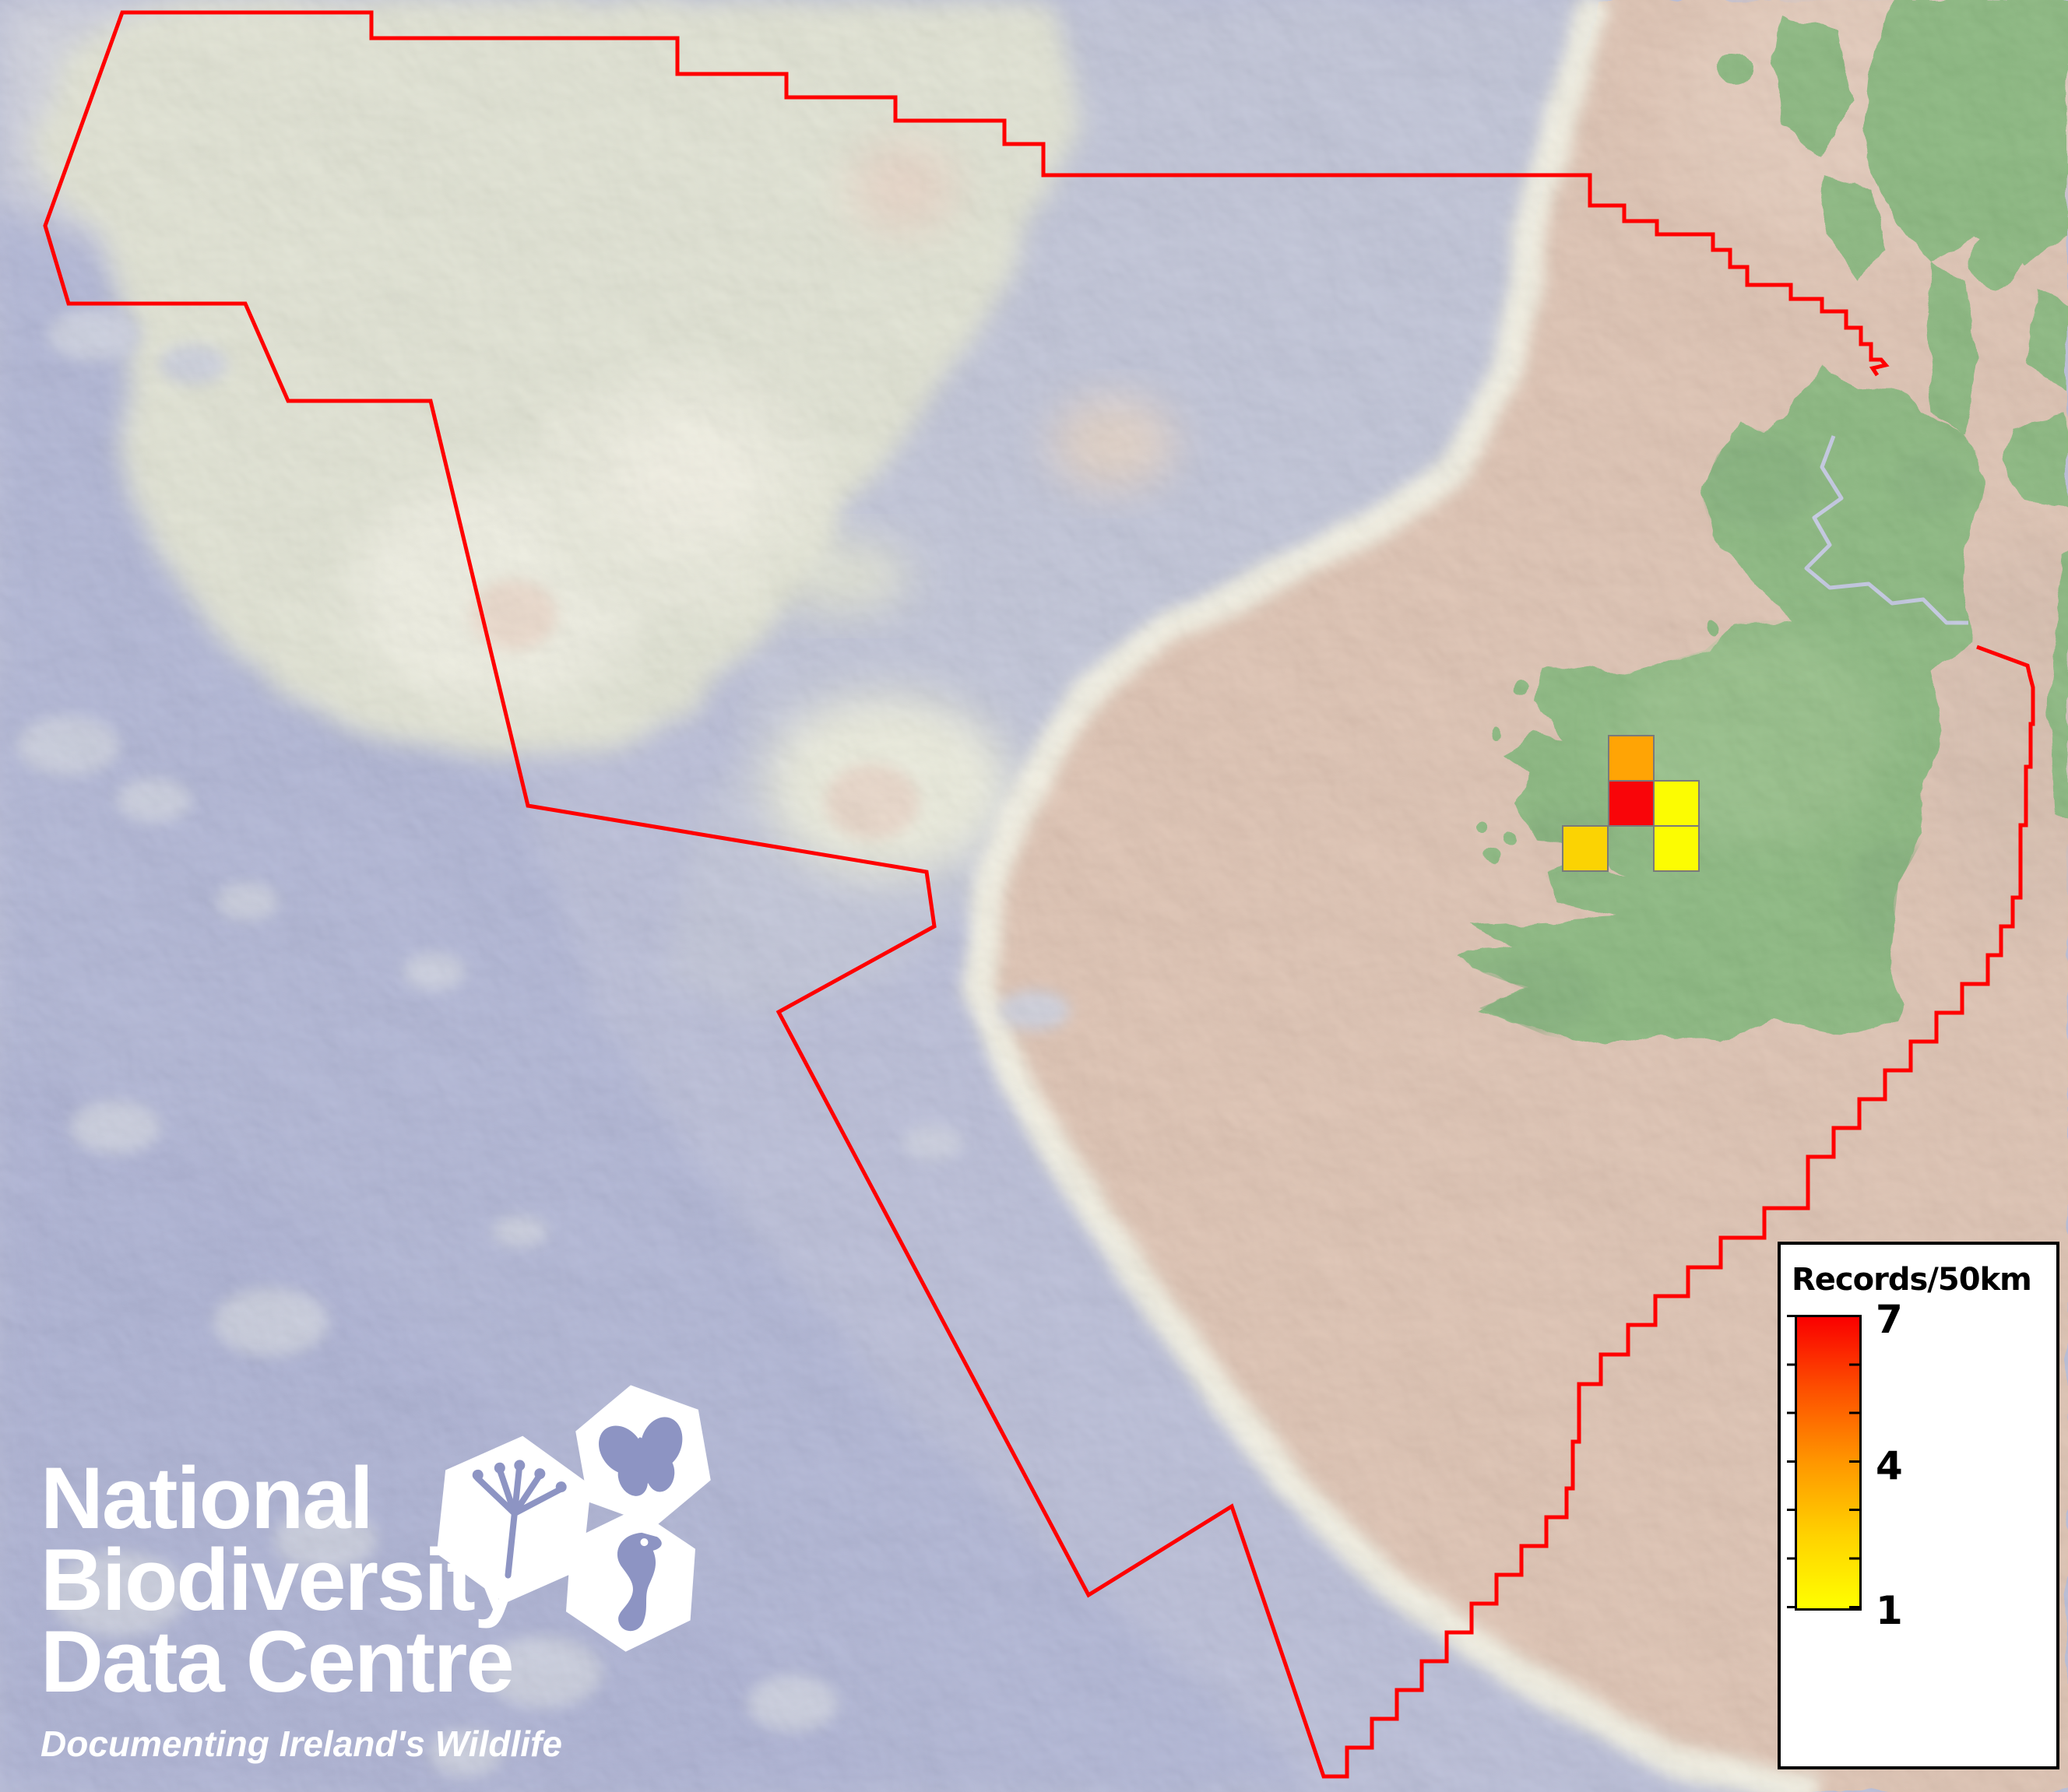 The height and width of the screenshot is (1792, 2068). I want to click on seahorse-hexagon-icon, so click(630, 1580).